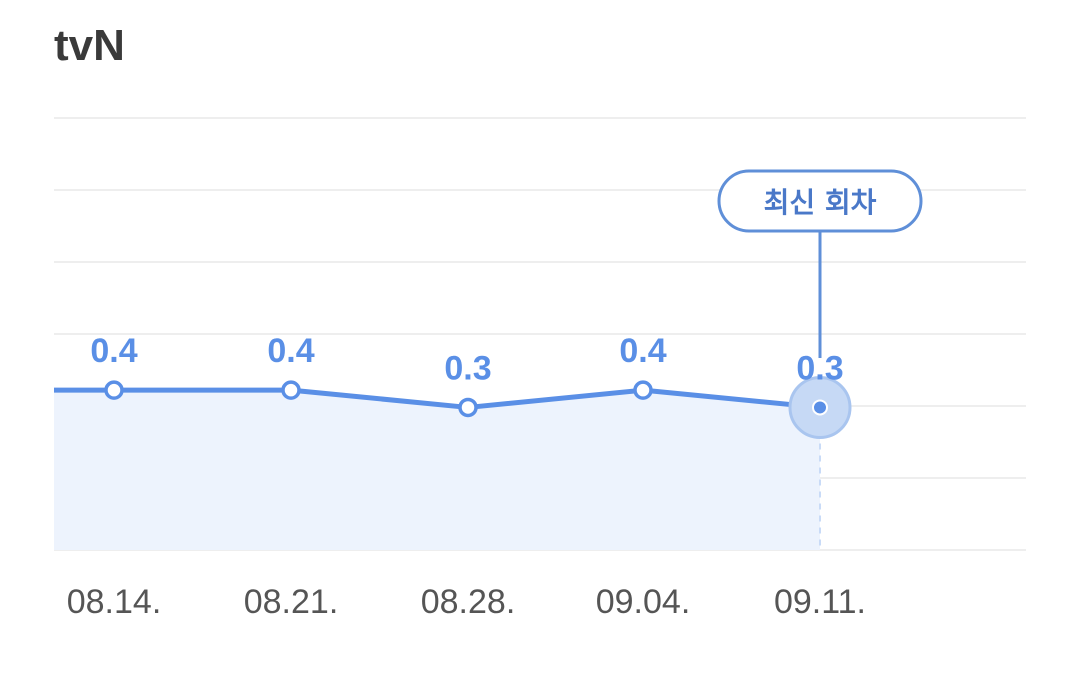  Describe the element at coordinates (89, 45) in the screenshot. I see `channel-title: tvN` at that location.